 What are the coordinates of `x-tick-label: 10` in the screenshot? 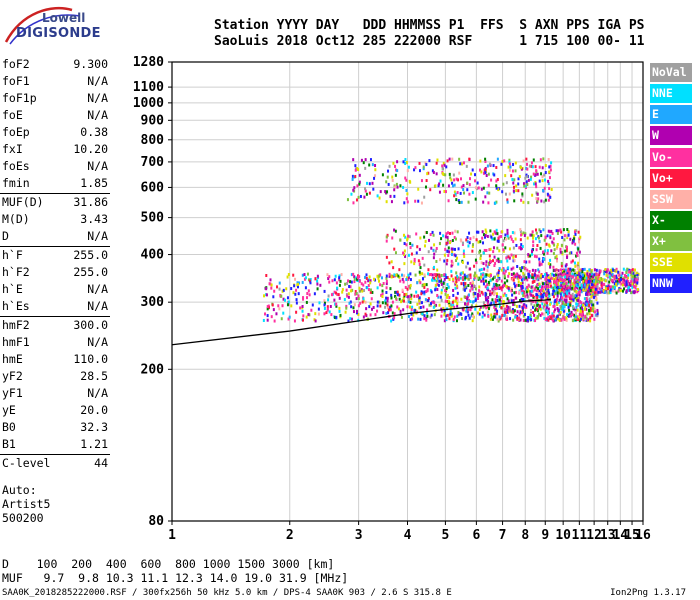 It's located at (563, 535).